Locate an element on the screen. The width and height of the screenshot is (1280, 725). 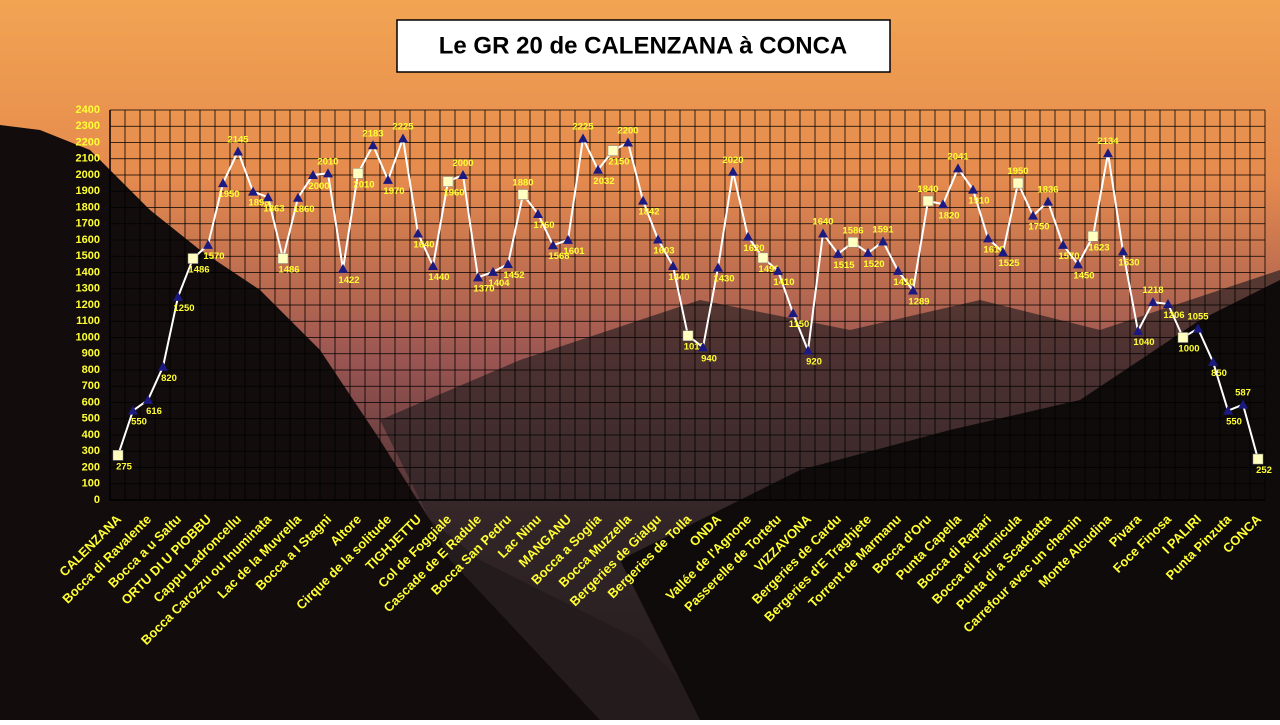
value-label: 1601 is located at coordinates (574, 251).